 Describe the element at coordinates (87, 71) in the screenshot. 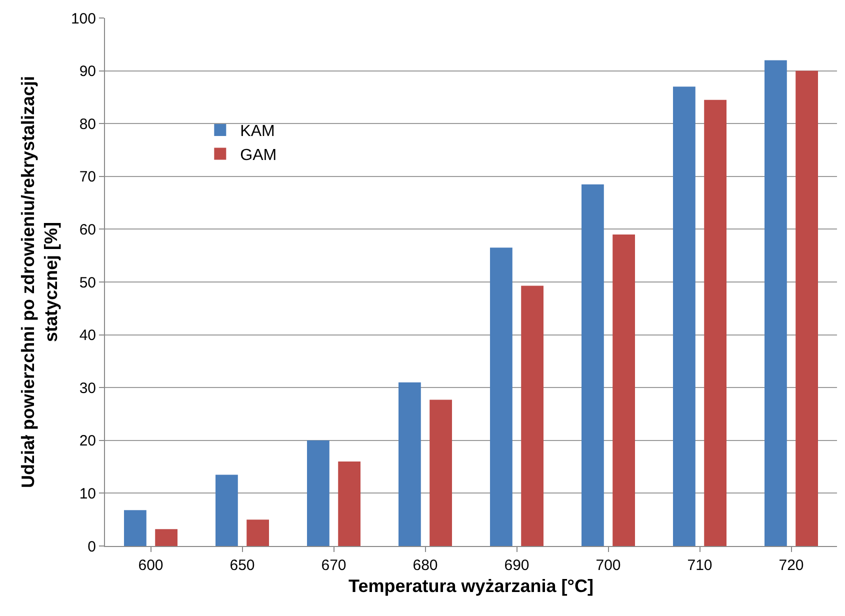

I see `y-tick-label: 90` at that location.